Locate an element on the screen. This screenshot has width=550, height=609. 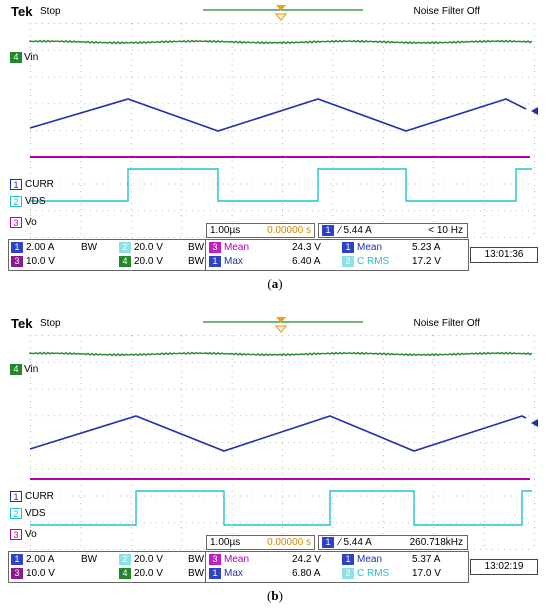
caption-b: (b) is located at coordinates (275, 595).